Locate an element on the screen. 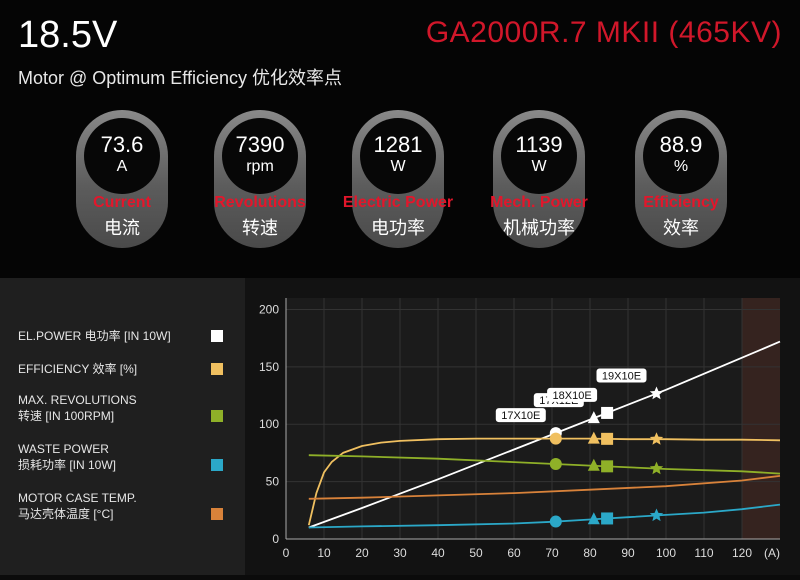 This screenshot has width=800, height=580. x-tick-label: 10 is located at coordinates (324, 553).